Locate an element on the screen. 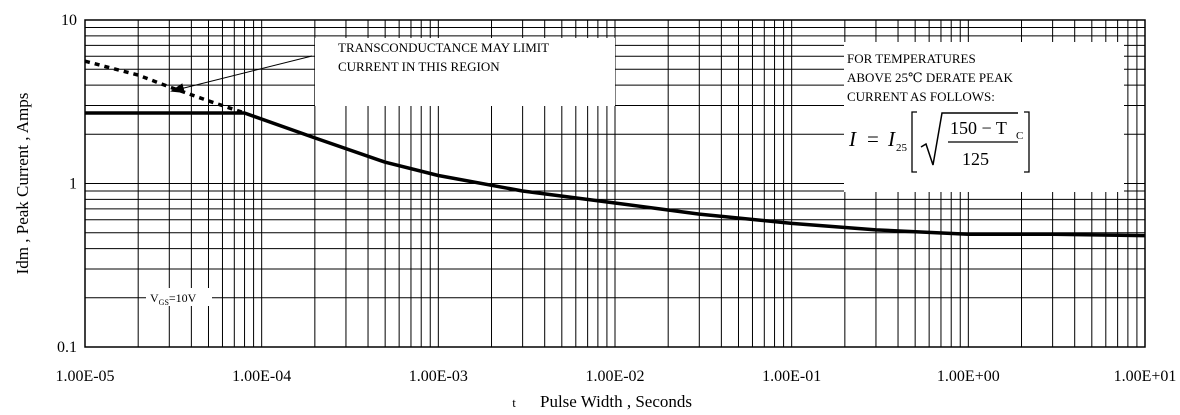 This screenshot has width=1180, height=415. formula-denominator: 125 is located at coordinates (975, 159).